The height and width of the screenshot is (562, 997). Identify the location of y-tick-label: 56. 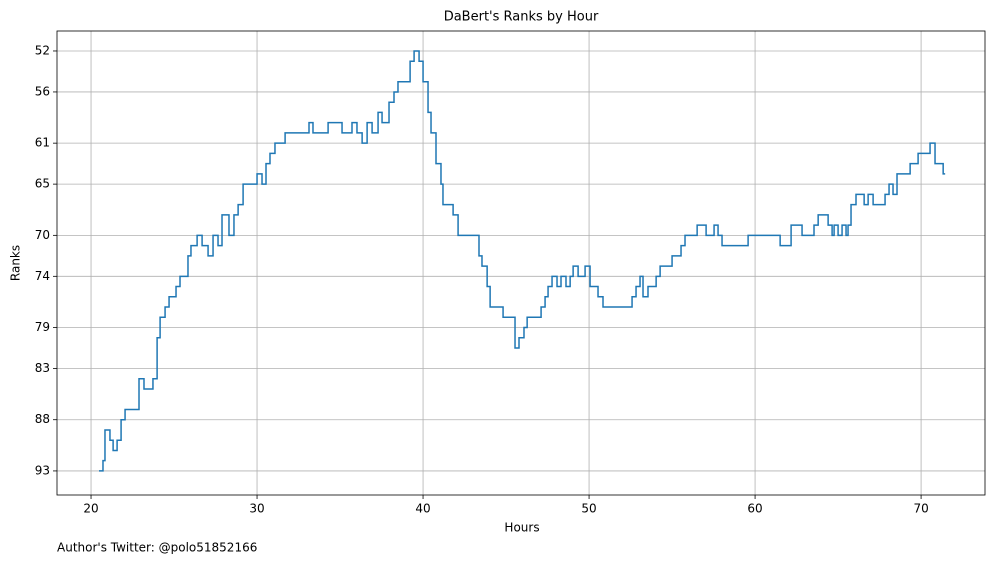
(42, 91).